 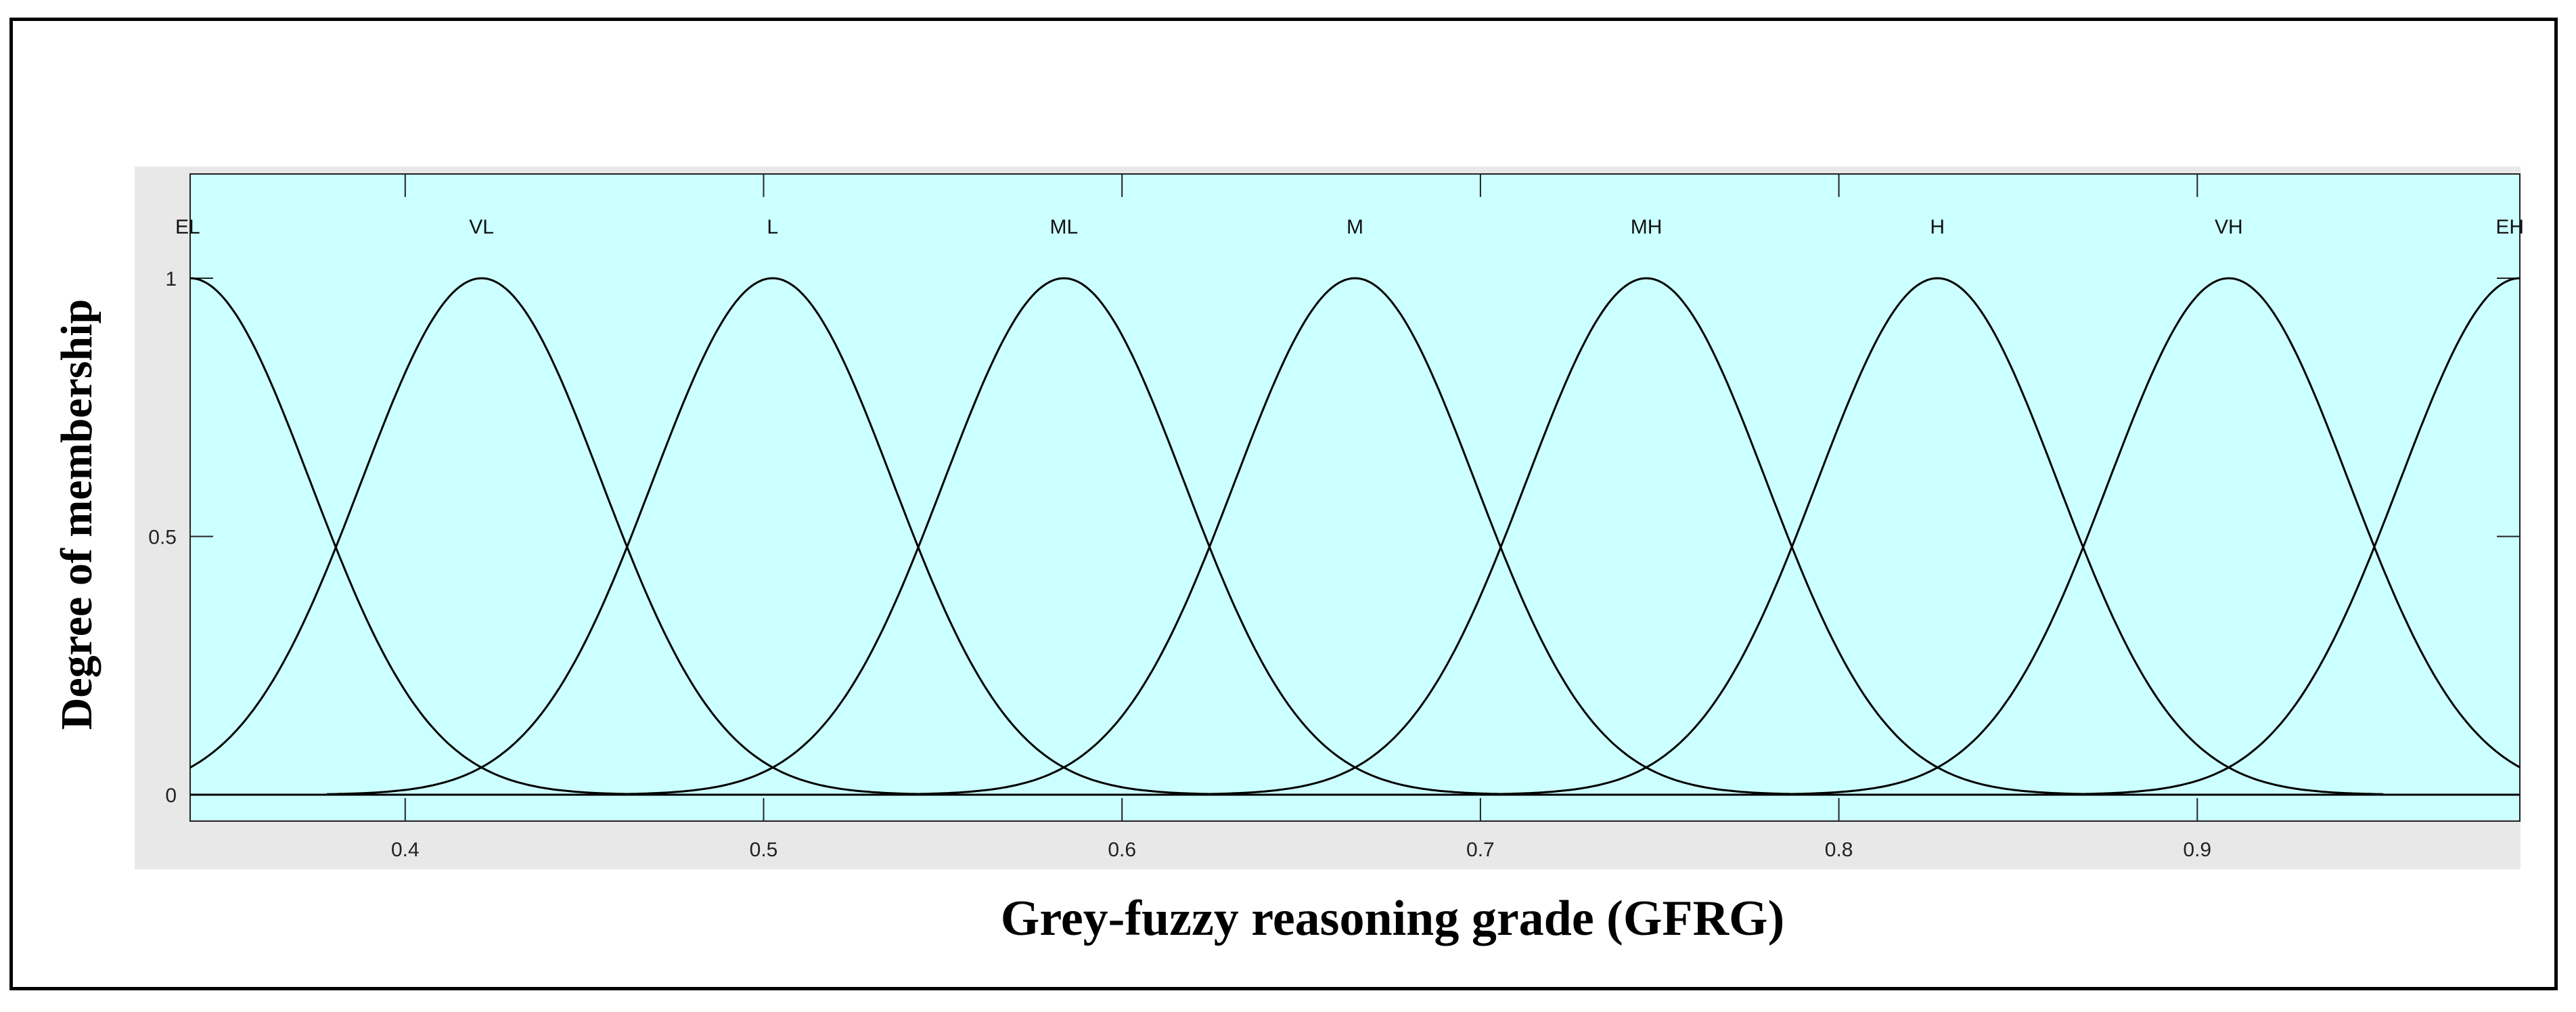 What do you see at coordinates (2297, 536) in the screenshot?
I see `membership-curve-eh` at bounding box center [2297, 536].